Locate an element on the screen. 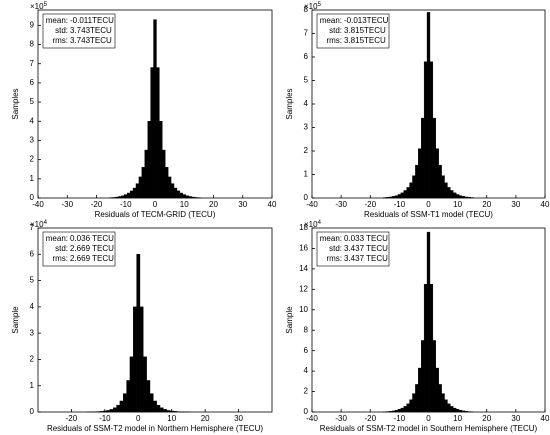 This screenshot has height=435, width=550. y-tick-label: 9 is located at coordinates (32, 24).